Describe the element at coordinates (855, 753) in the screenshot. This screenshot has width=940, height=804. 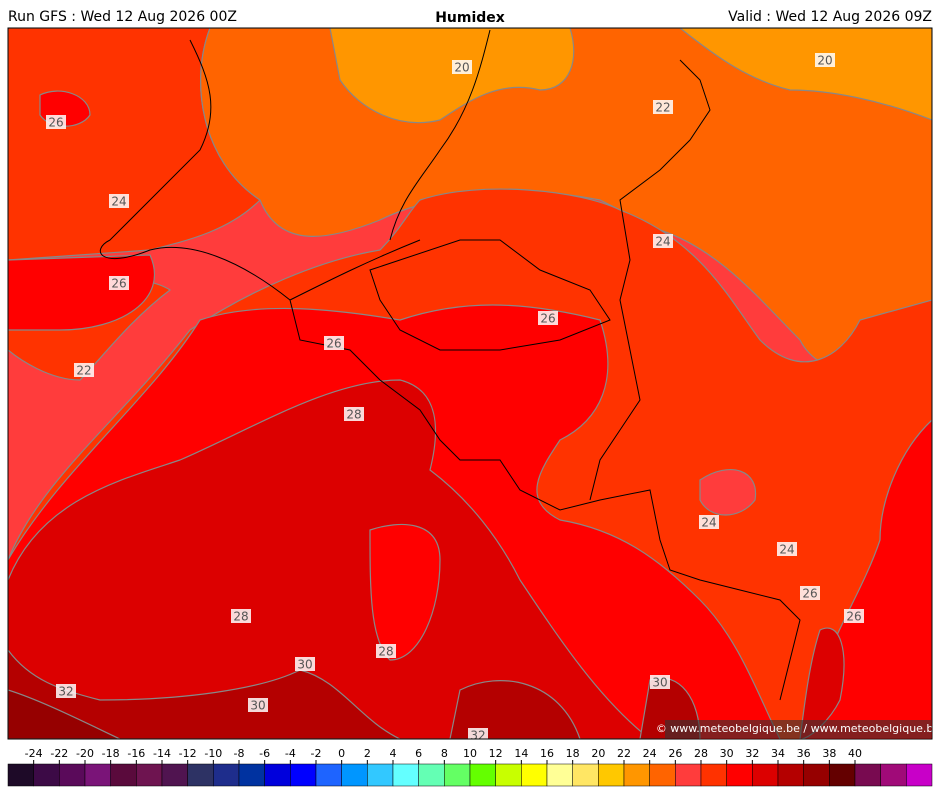
I see `colorbar-tick-label: 40` at that location.